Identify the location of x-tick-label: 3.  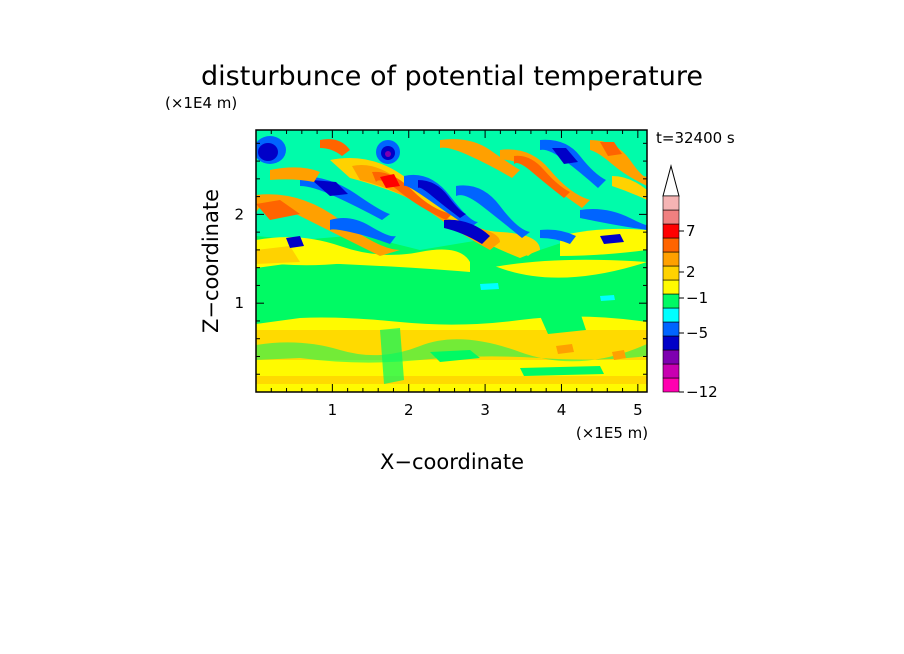
(485, 410).